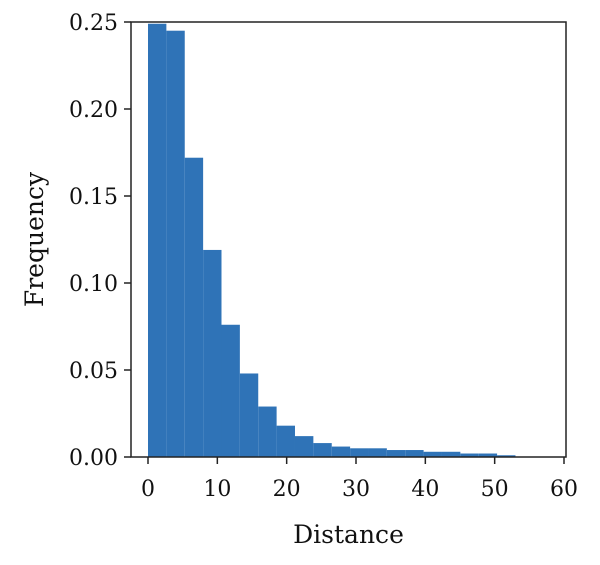 This screenshot has height=565, width=600. Describe the element at coordinates (564, 489) in the screenshot. I see `x-tick-label: 60` at that location.